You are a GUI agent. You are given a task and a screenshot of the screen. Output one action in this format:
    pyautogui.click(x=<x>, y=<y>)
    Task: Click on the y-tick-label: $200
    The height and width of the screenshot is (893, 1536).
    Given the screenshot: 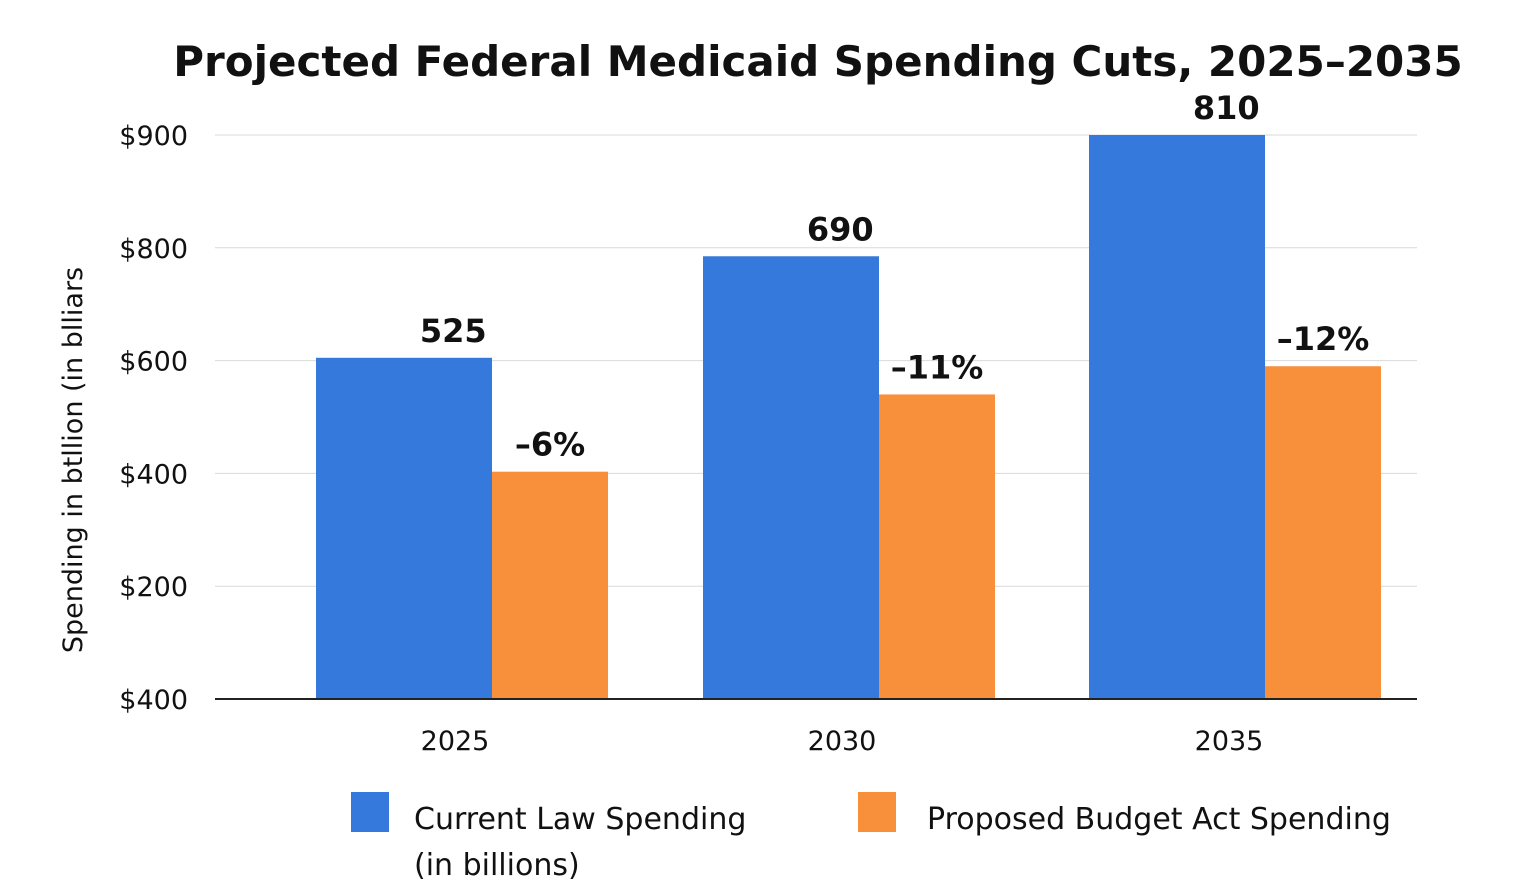 What is the action you would take?
    pyautogui.click(x=153, y=587)
    